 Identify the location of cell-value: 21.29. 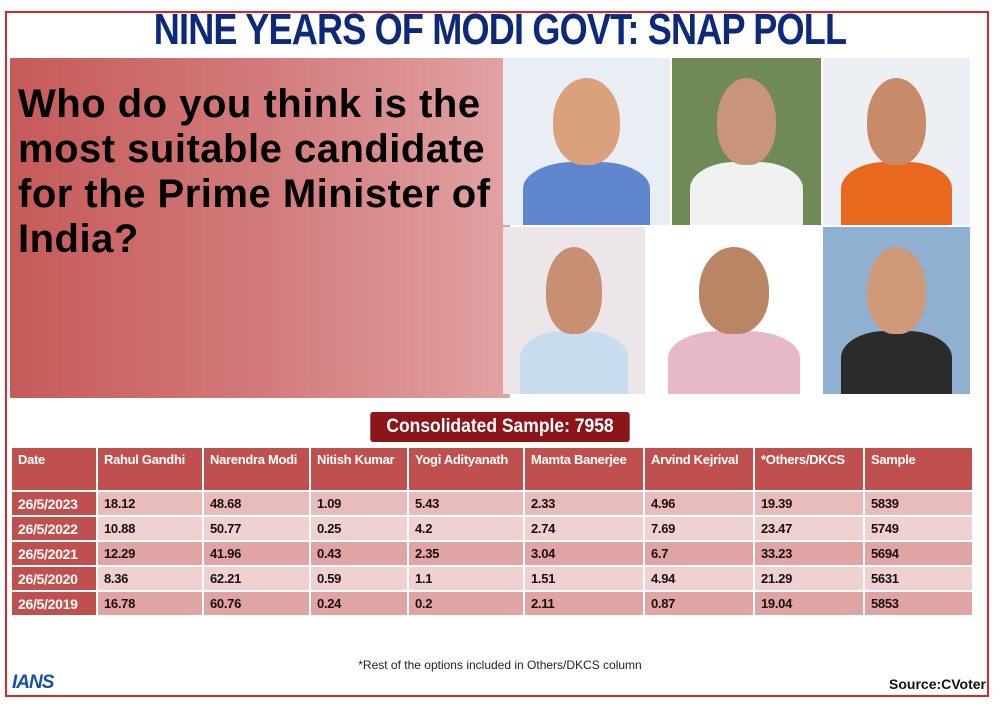
(809, 578).